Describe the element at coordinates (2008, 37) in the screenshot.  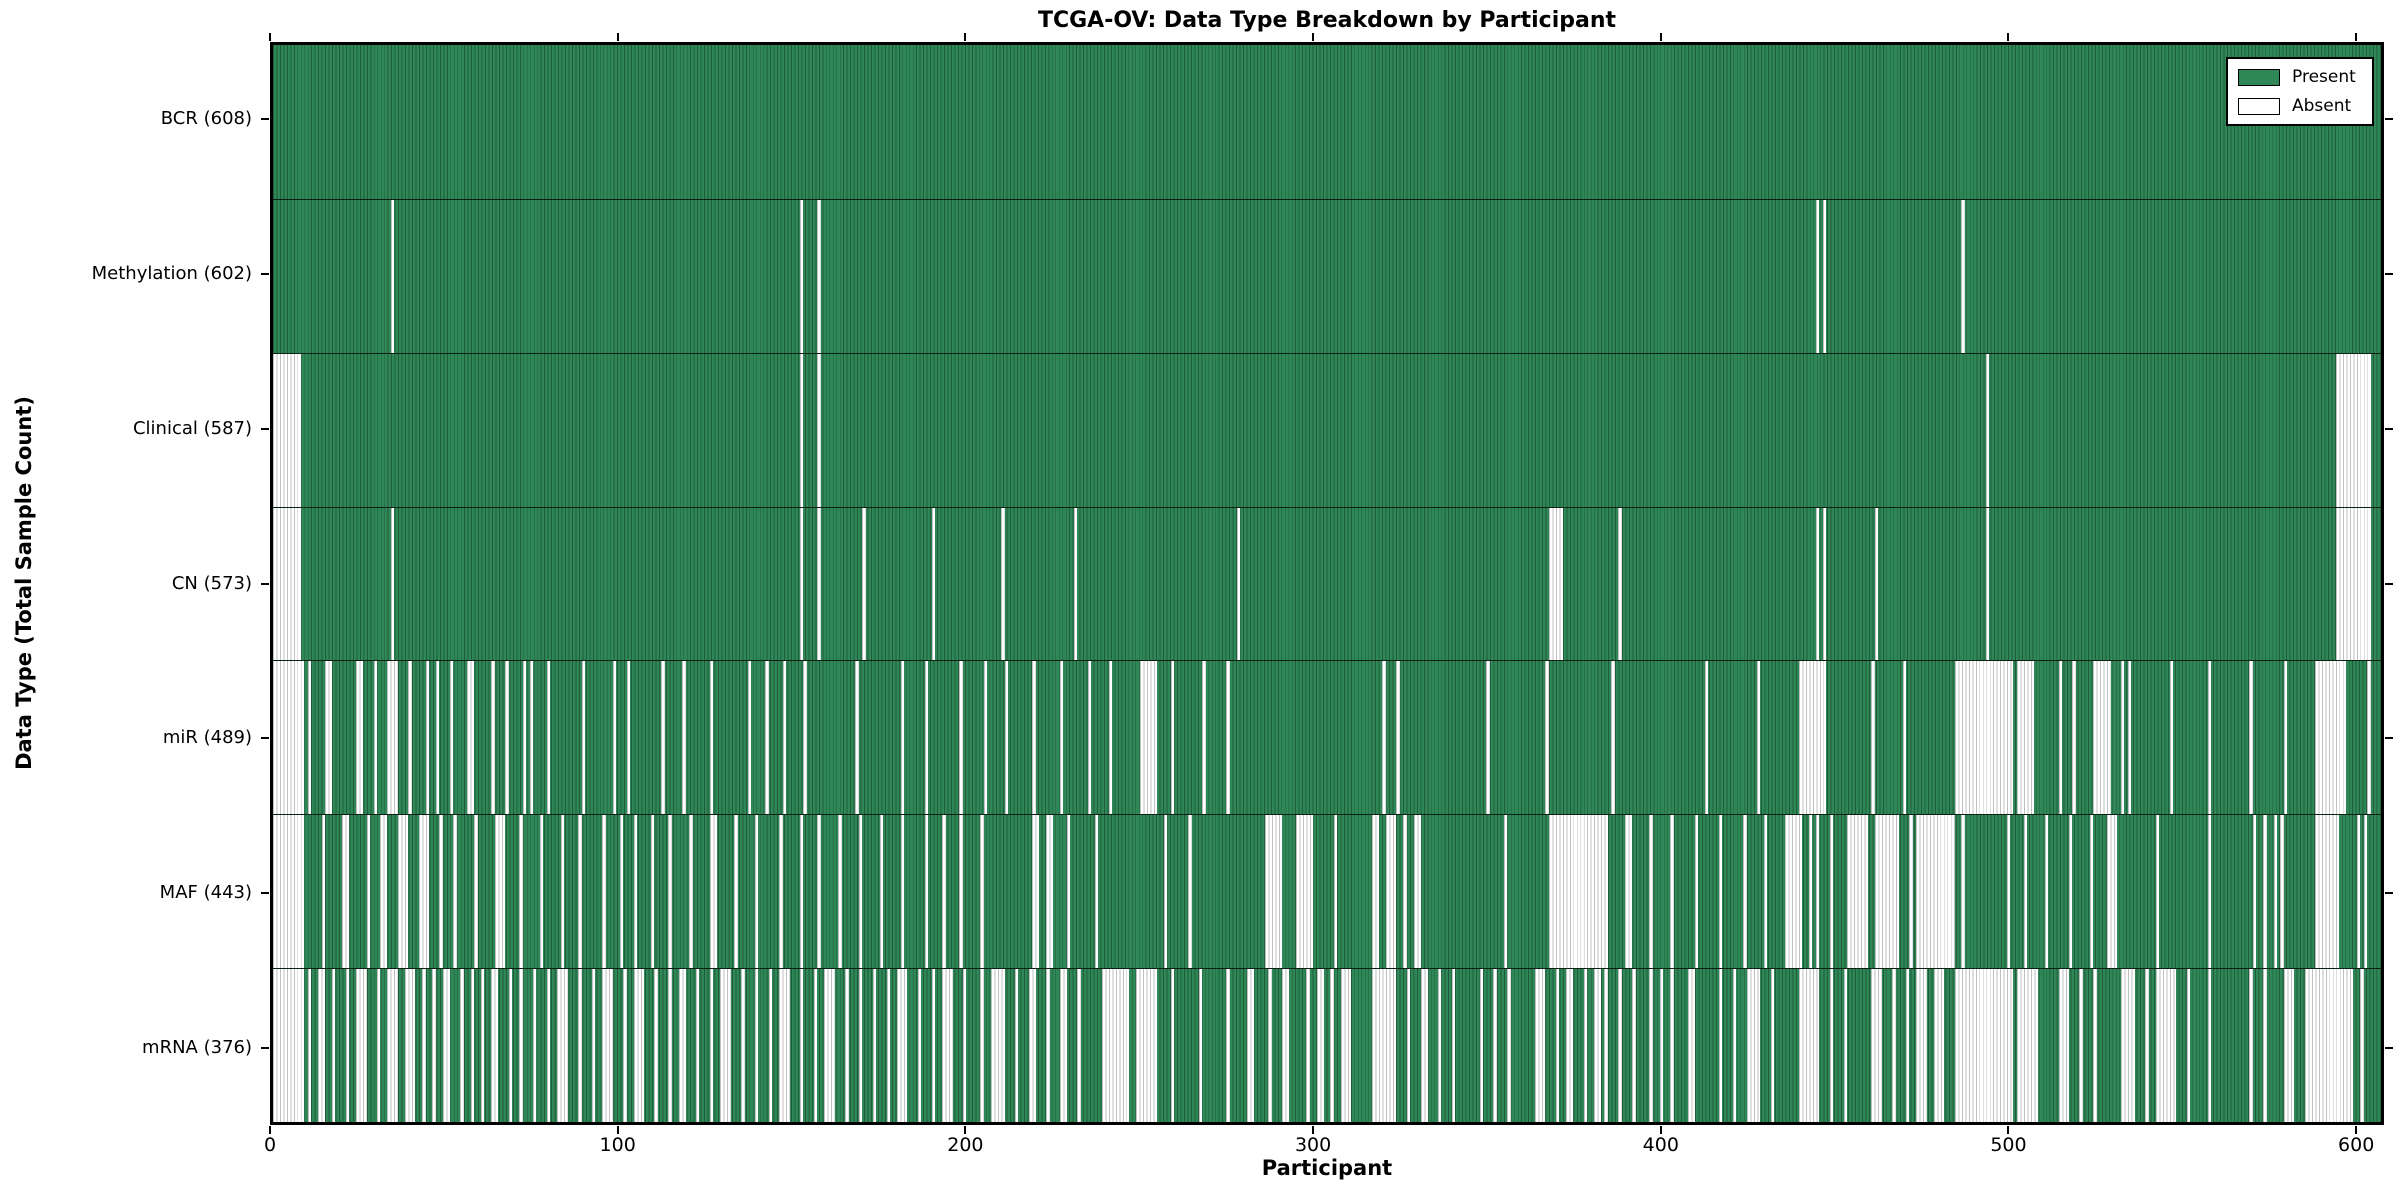
I see `x-tick-top-mark` at that location.